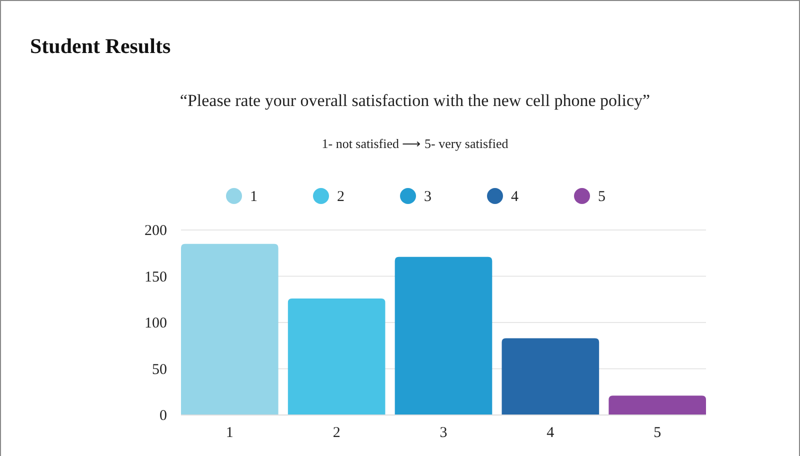 The height and width of the screenshot is (456, 800). I want to click on x-tick-label: 4, so click(550, 433).